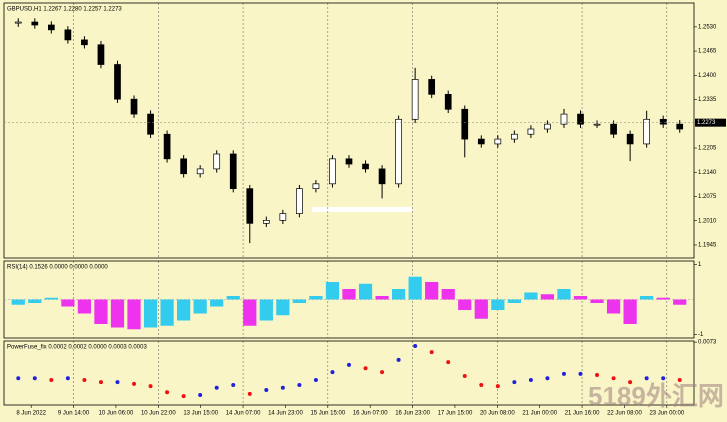 The width and height of the screenshot is (727, 422). Describe the element at coordinates (455, 414) in the screenshot. I see `x-tick-label: 17 Jun 15:00` at that location.